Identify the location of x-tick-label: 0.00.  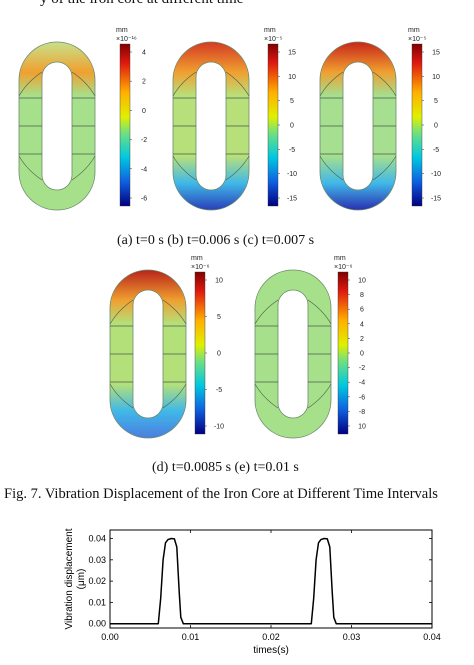
(110, 637).